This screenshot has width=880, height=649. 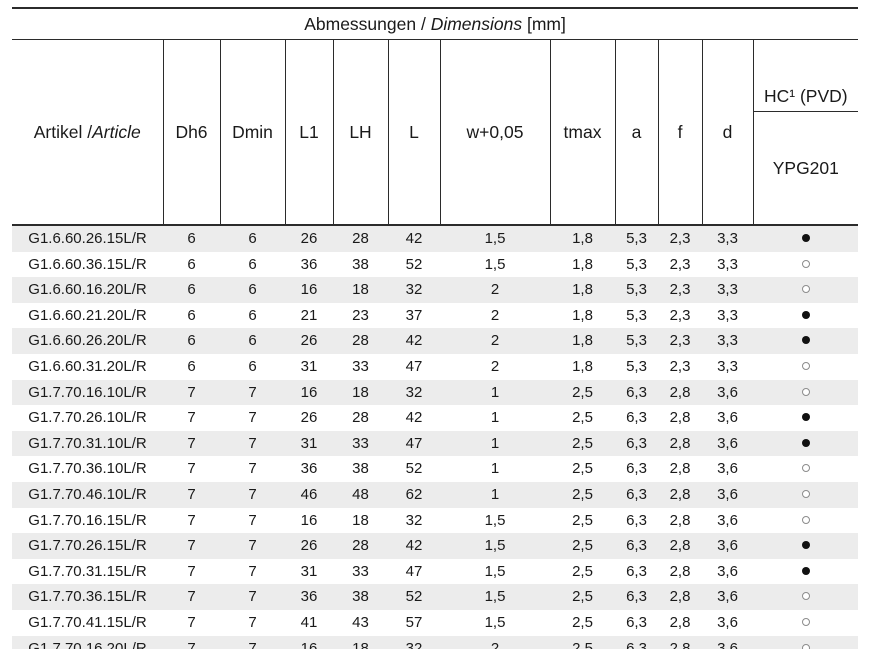 I want to click on cell-dh6: 7, so click(x=191, y=571).